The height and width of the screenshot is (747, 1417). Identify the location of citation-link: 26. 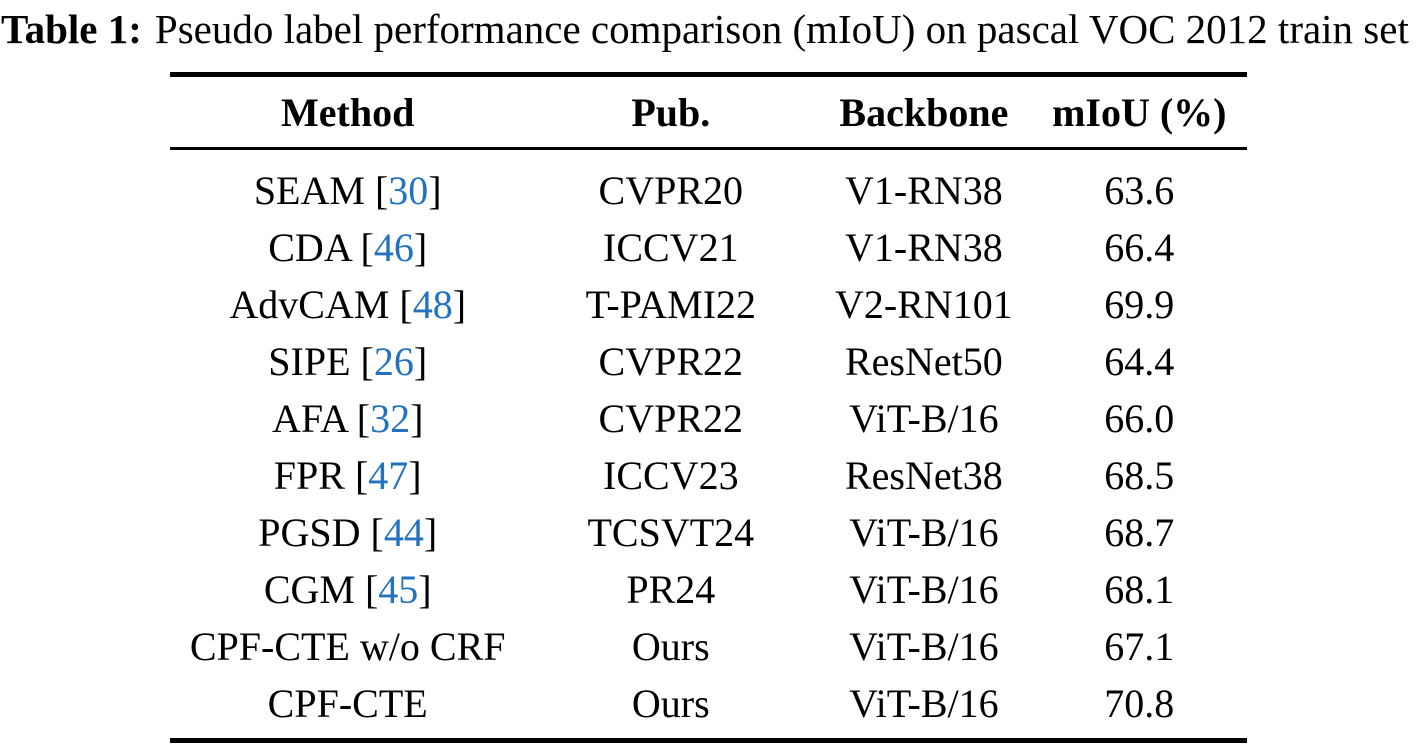
(393, 361).